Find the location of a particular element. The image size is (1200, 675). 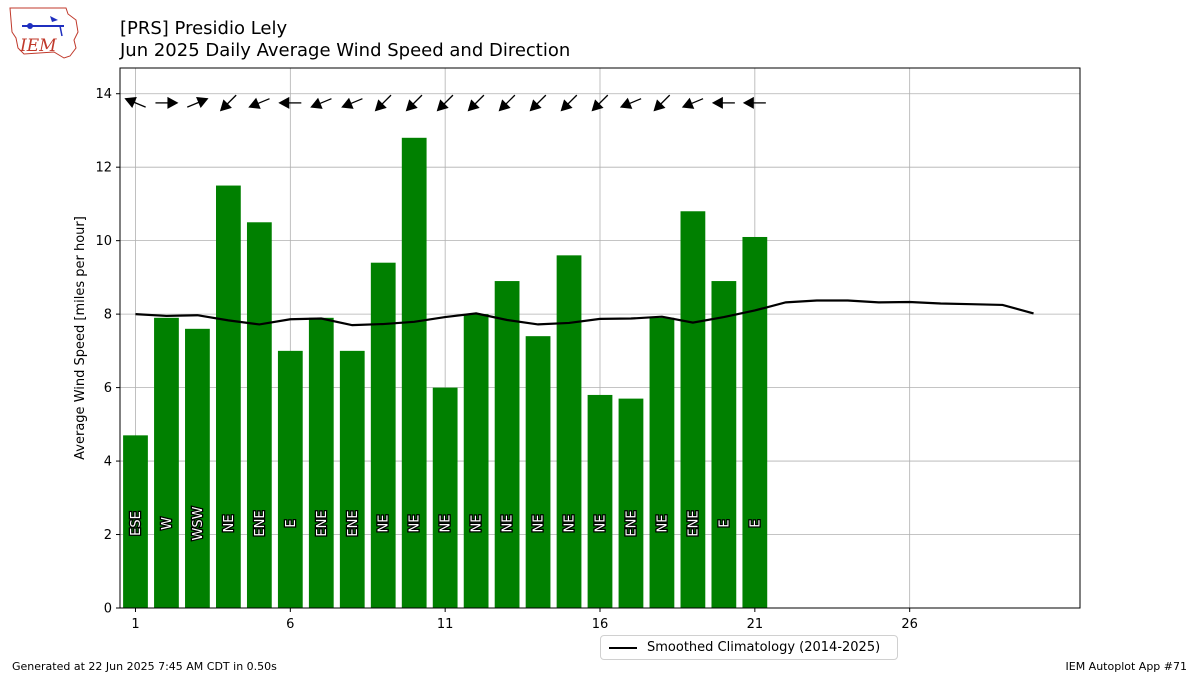

iem-logo: IEM is located at coordinates (44, 33).